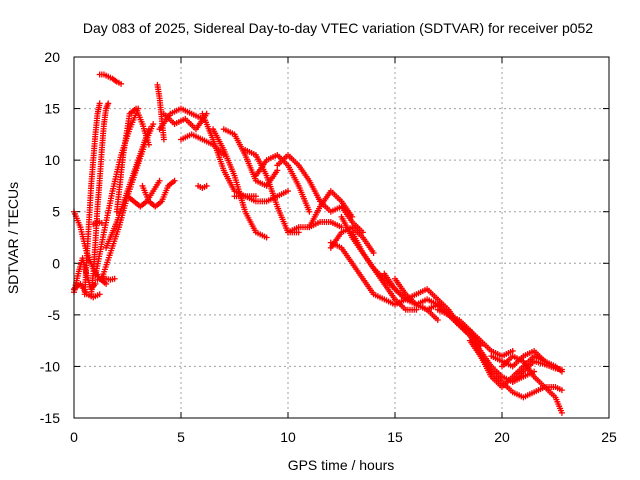 The image size is (640, 480). I want to click on series-sat-i, so click(106, 278).